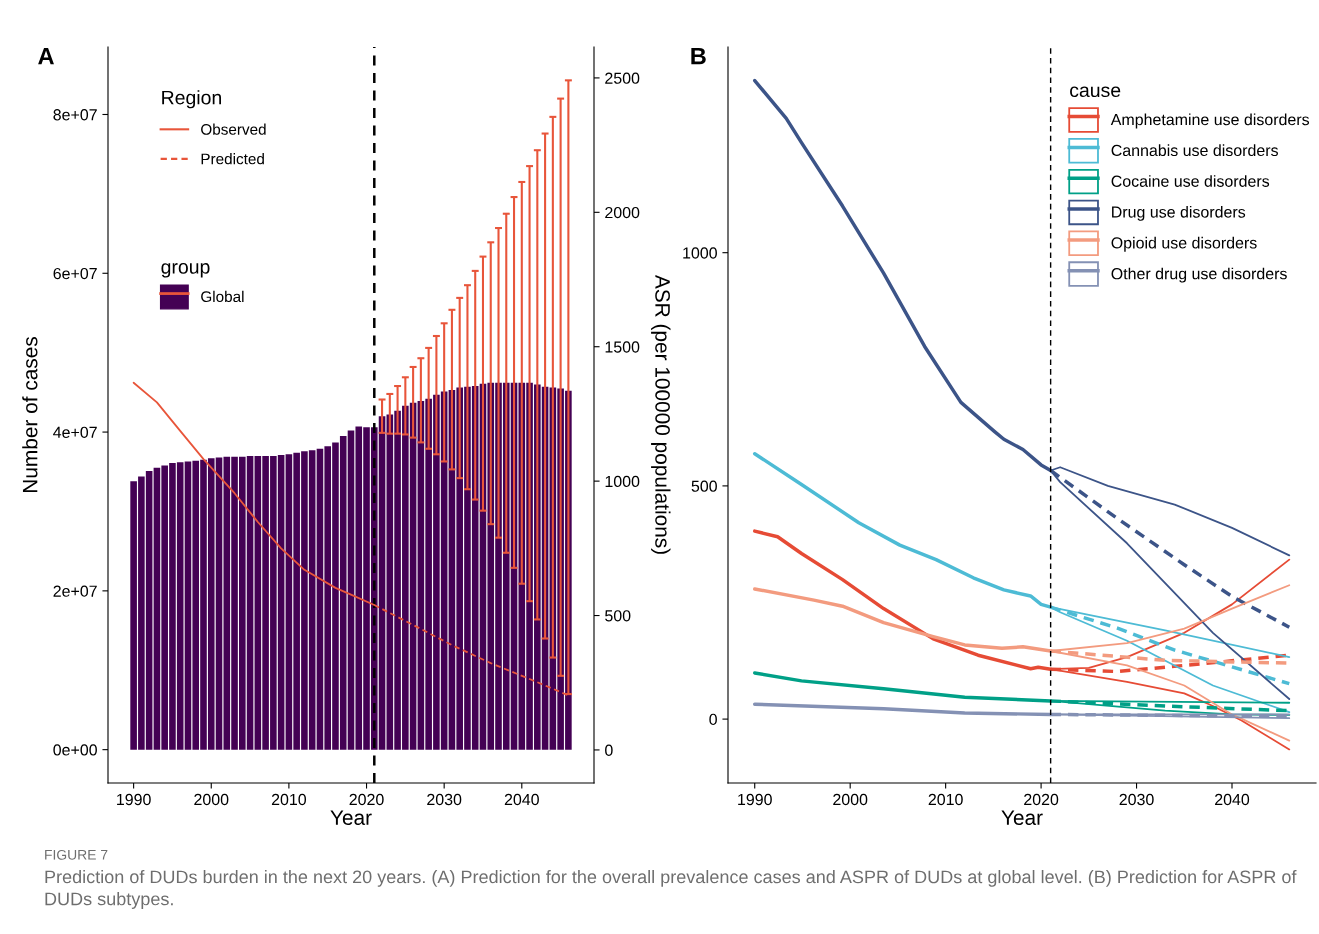 The height and width of the screenshot is (934, 1319). Describe the element at coordinates (191, 99) in the screenshot. I see `text: Region` at that location.